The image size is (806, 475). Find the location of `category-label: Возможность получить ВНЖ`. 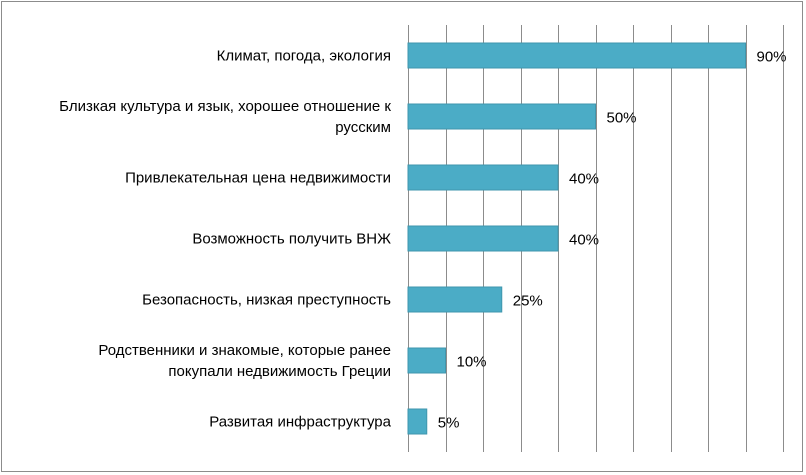

category-label: Возможность получить ВНЖ is located at coordinates (291, 239).